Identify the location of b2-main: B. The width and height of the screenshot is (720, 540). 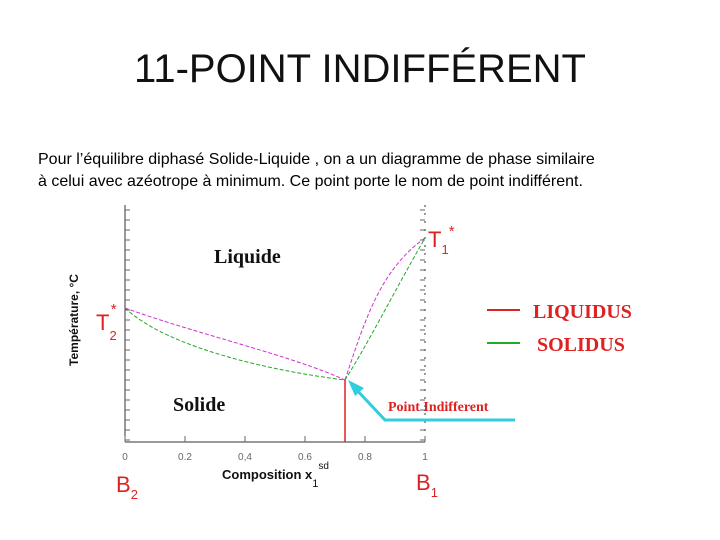
(123, 484).